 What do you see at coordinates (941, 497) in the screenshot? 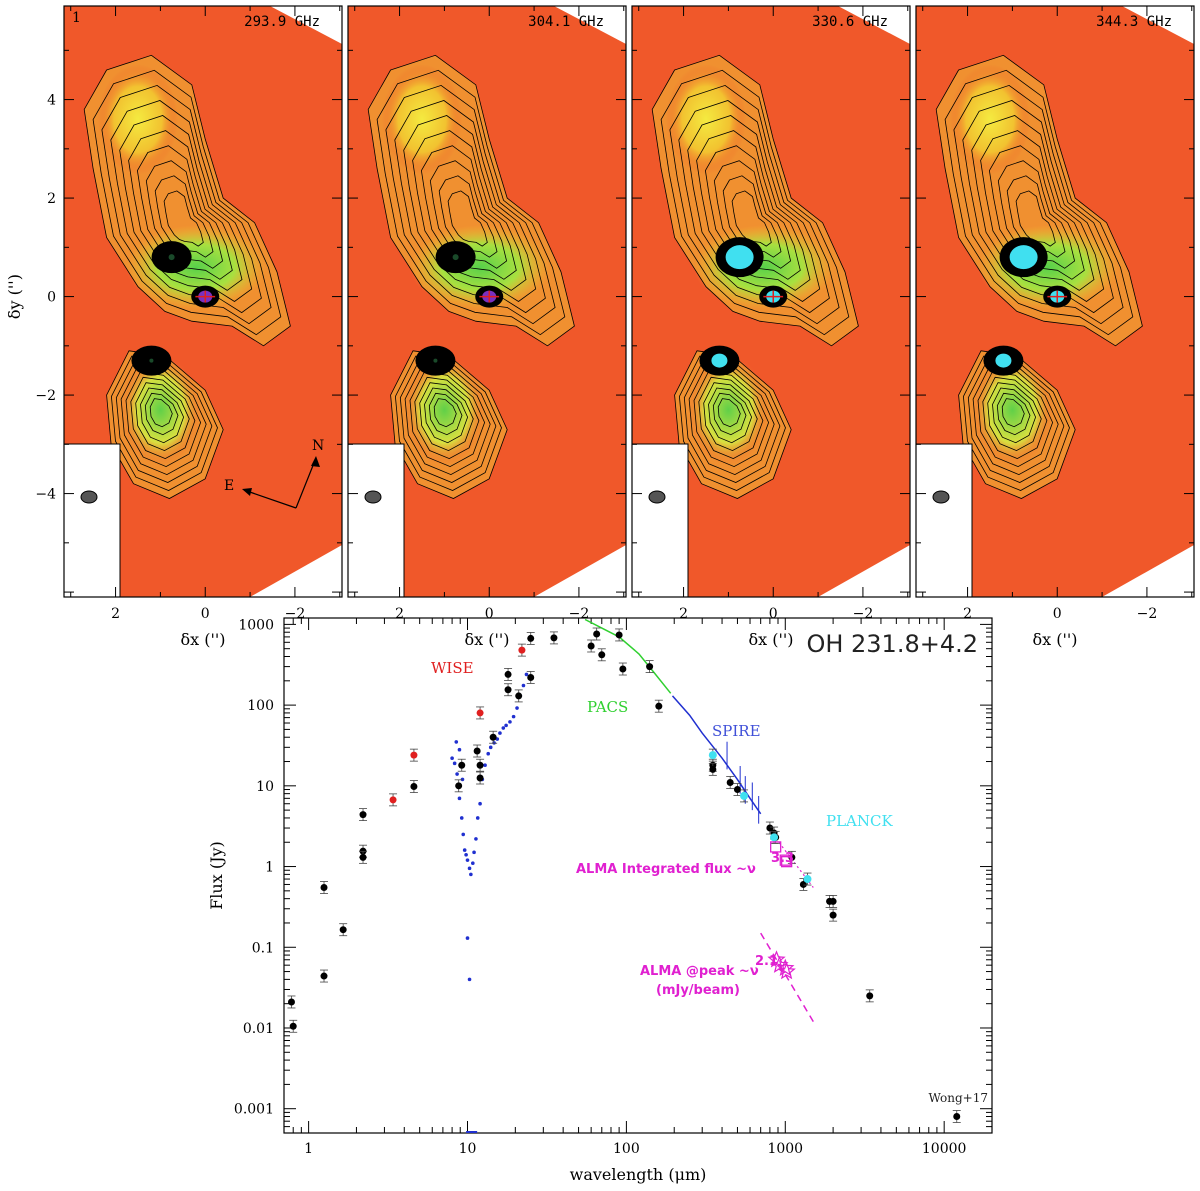
I see `beam-ellipse` at bounding box center [941, 497].